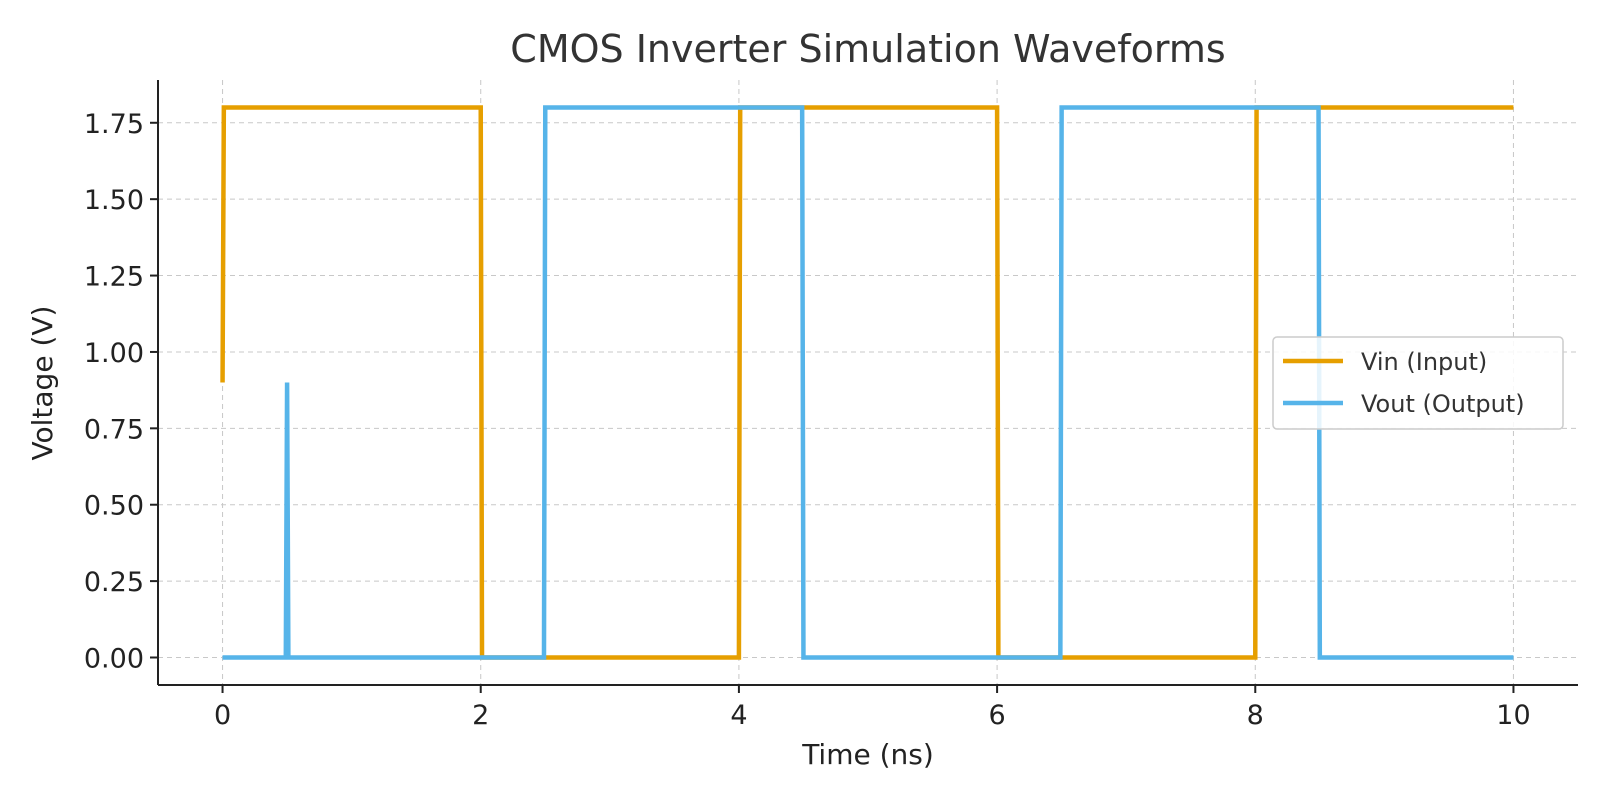 Image resolution: width=1600 pixels, height=800 pixels. I want to click on y-axis-label: Voltage (V), so click(42, 383).